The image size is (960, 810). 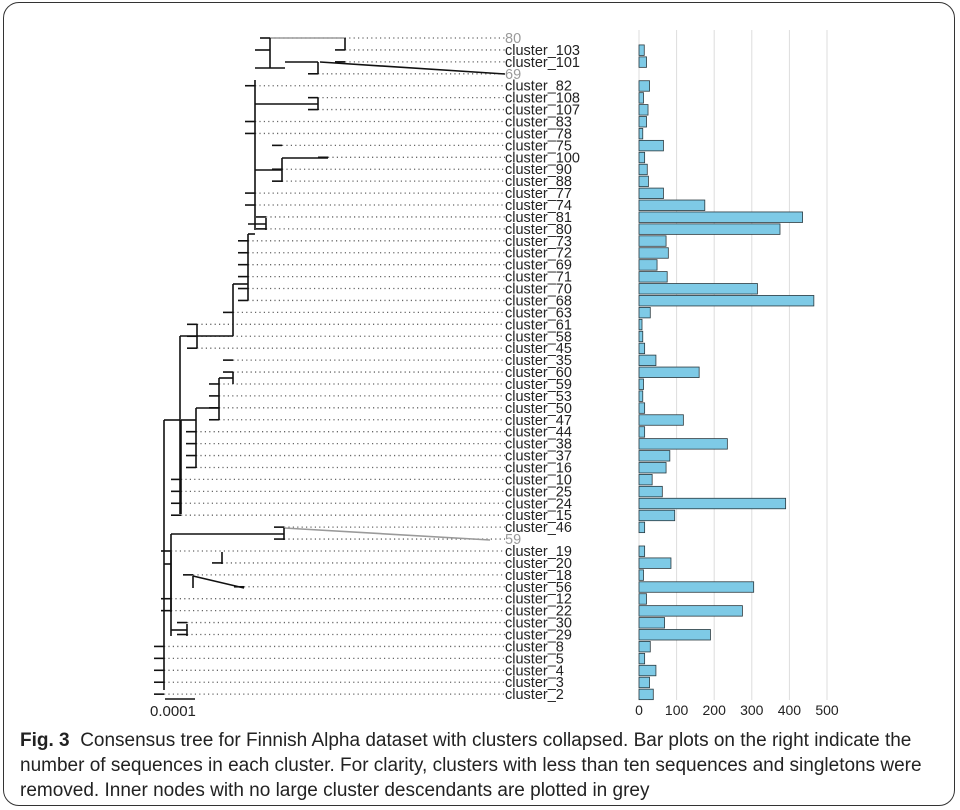 What do you see at coordinates (538, 230) in the screenshot?
I see `leaf-label: cluster_80` at bounding box center [538, 230].